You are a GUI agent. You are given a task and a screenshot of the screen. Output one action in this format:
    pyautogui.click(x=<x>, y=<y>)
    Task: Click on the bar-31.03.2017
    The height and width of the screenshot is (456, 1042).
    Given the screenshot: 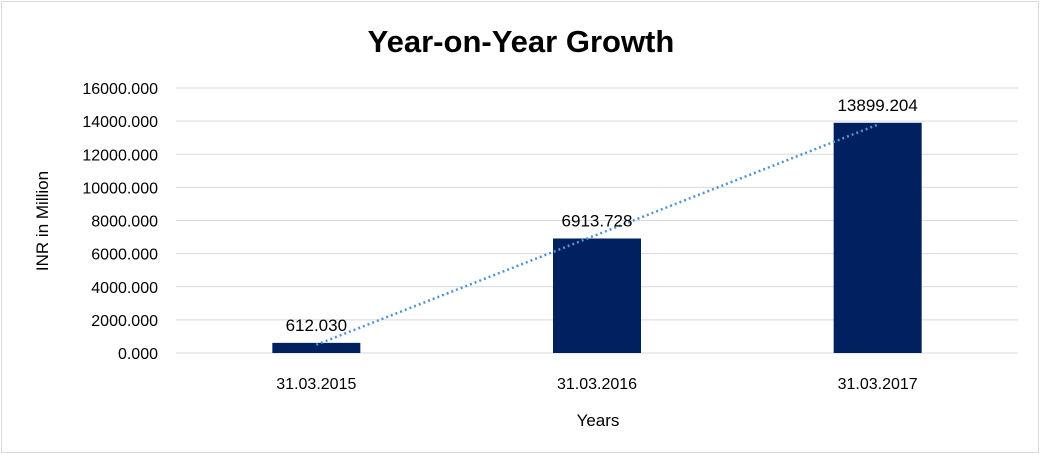 What is the action you would take?
    pyautogui.click(x=877, y=237)
    